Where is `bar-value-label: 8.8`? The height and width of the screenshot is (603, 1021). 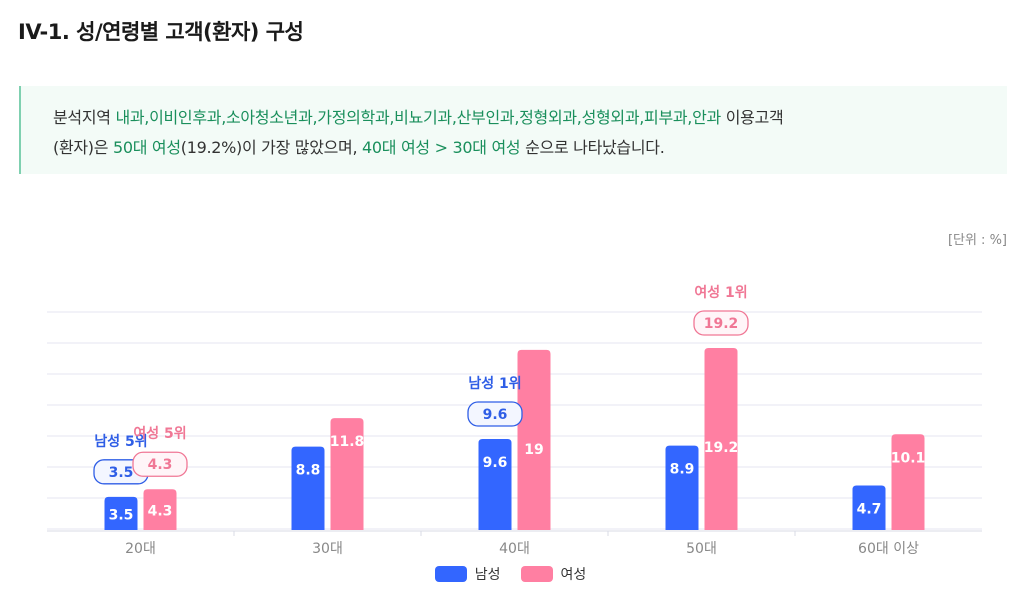
bar-value-label: 8.8 is located at coordinates (308, 471).